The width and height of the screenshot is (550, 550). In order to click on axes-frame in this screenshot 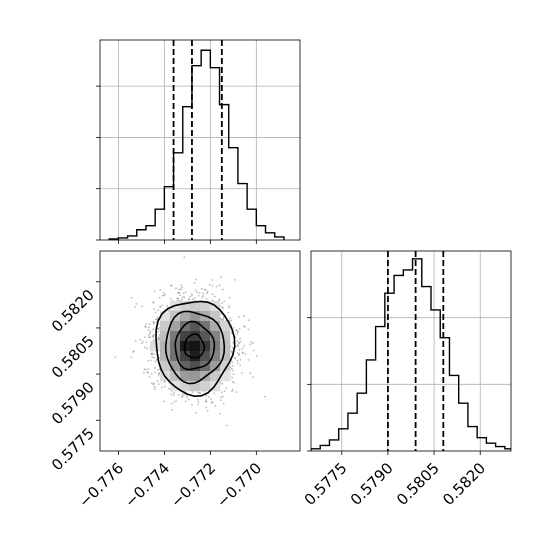, I will do `click(200, 351)`.